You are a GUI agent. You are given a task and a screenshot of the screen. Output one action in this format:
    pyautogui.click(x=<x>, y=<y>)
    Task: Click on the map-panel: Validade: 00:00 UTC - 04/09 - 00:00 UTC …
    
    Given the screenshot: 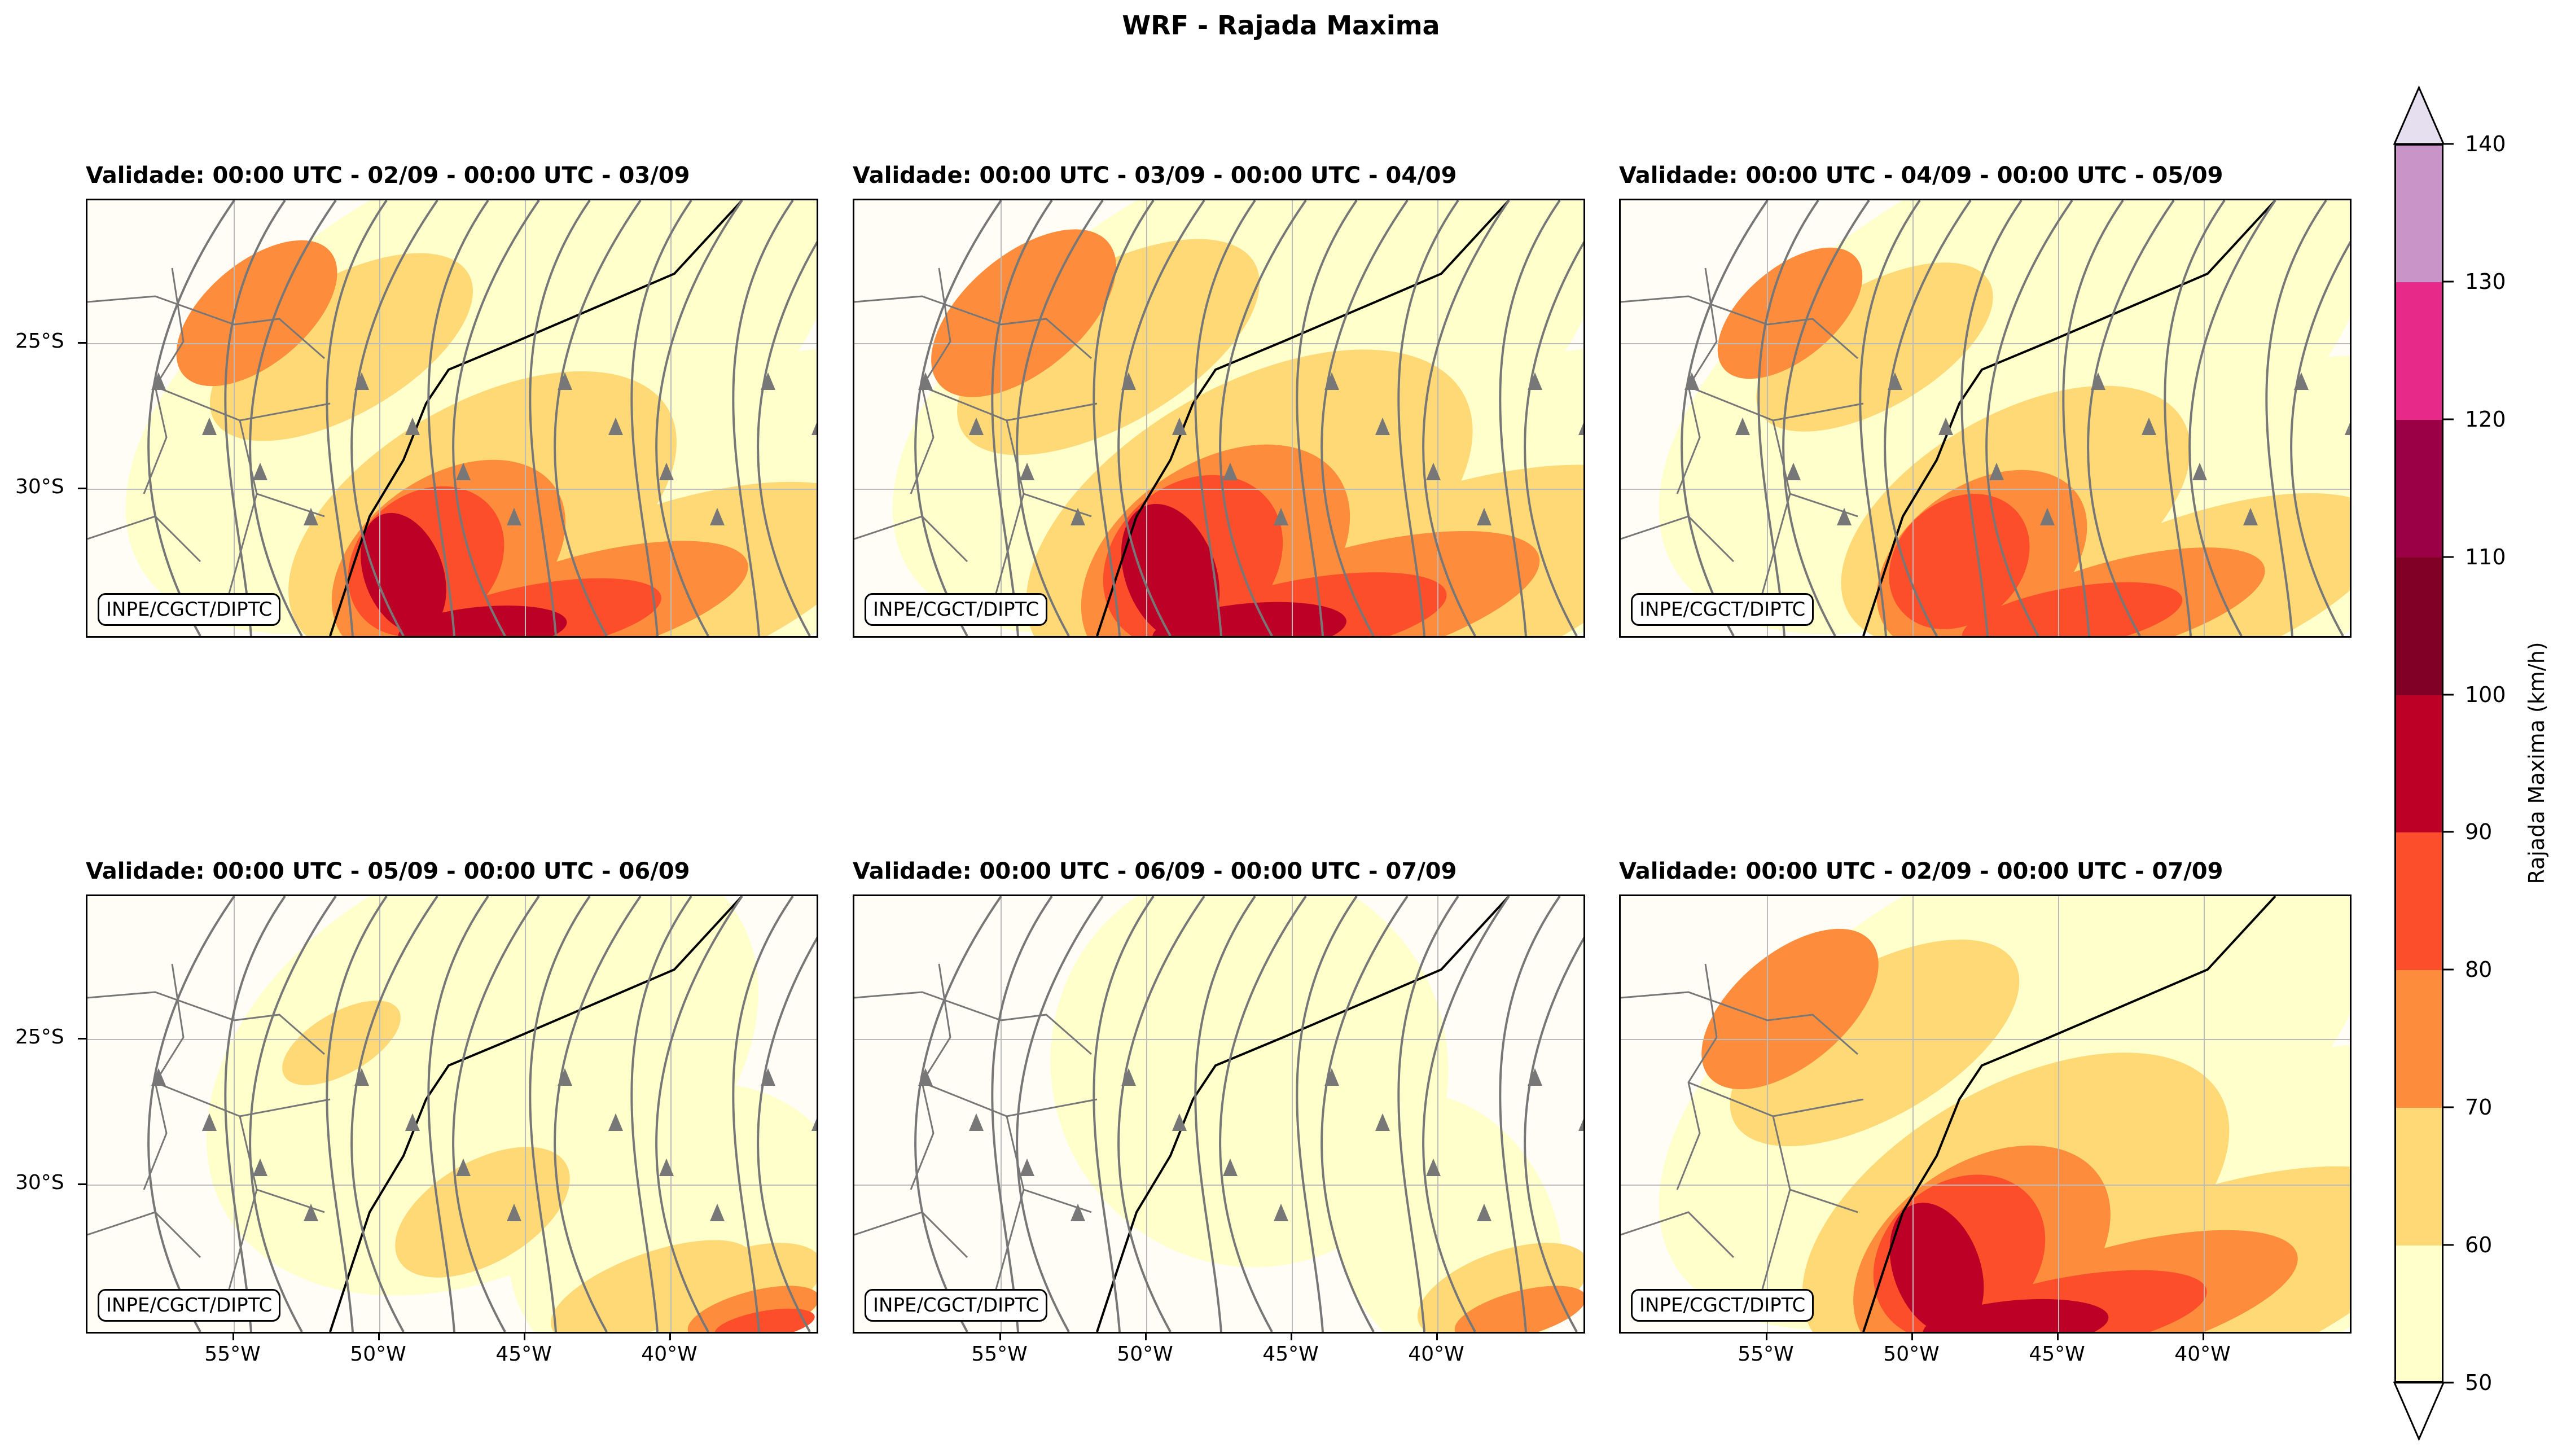 What is the action you would take?
    pyautogui.click(x=1985, y=400)
    